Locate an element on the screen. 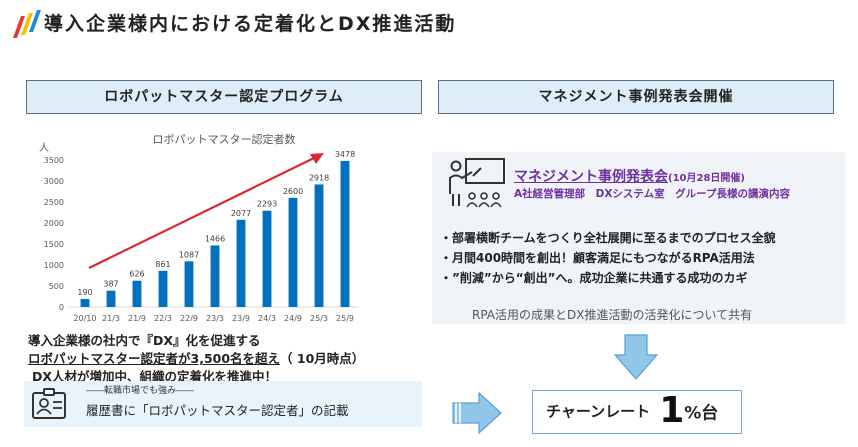 Image resolution: width=858 pixels, height=447 pixels. x-tick-label: 24/3 is located at coordinates (267, 318).